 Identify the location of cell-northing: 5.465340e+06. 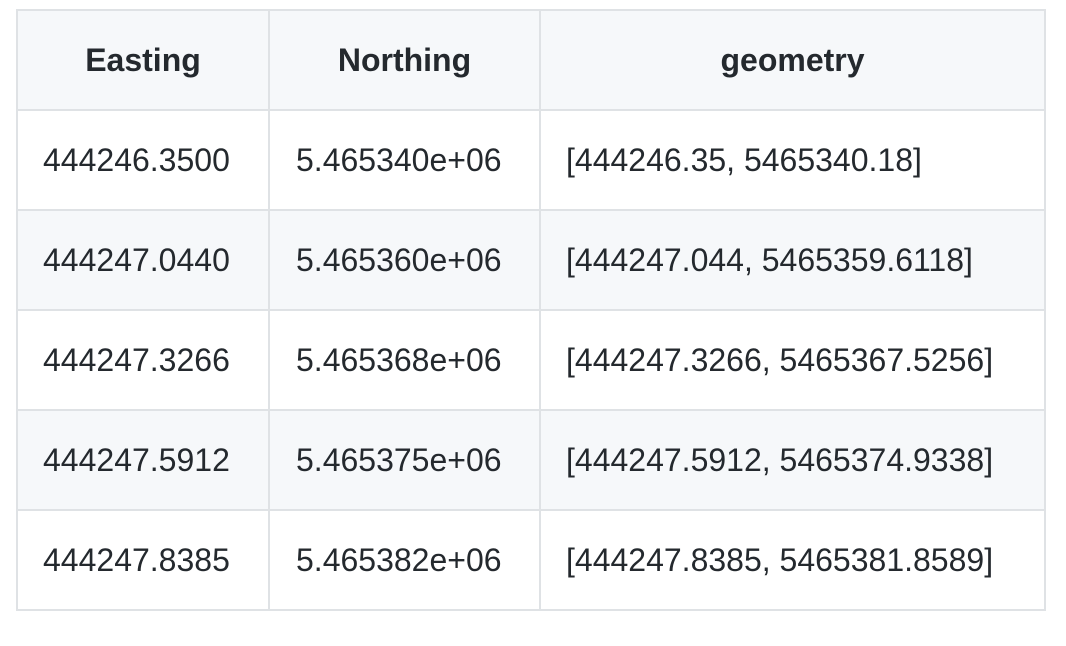
(404, 160).